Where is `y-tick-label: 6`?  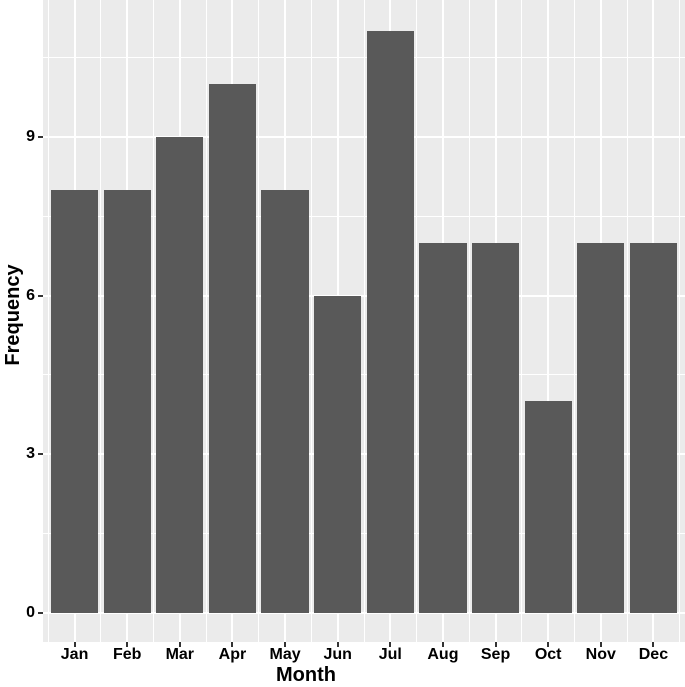
y-tick-label: 6 is located at coordinates (30, 295).